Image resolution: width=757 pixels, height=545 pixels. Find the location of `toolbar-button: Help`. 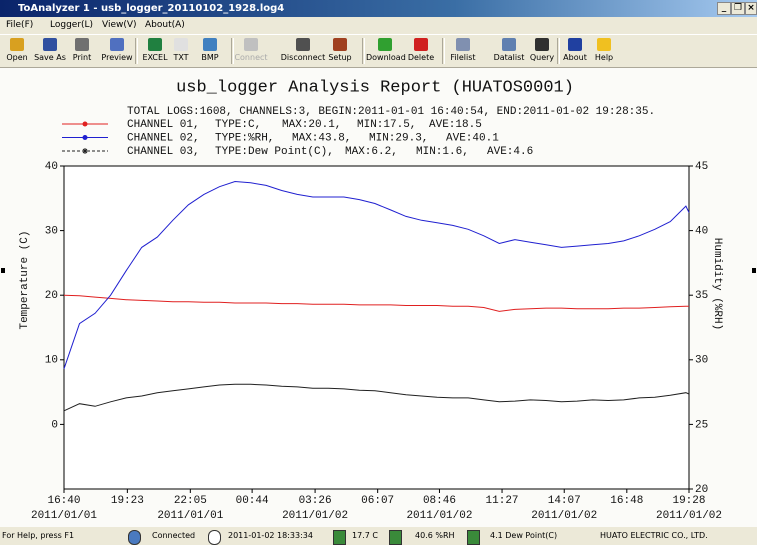

toolbar-button: Help is located at coordinates (604, 51).